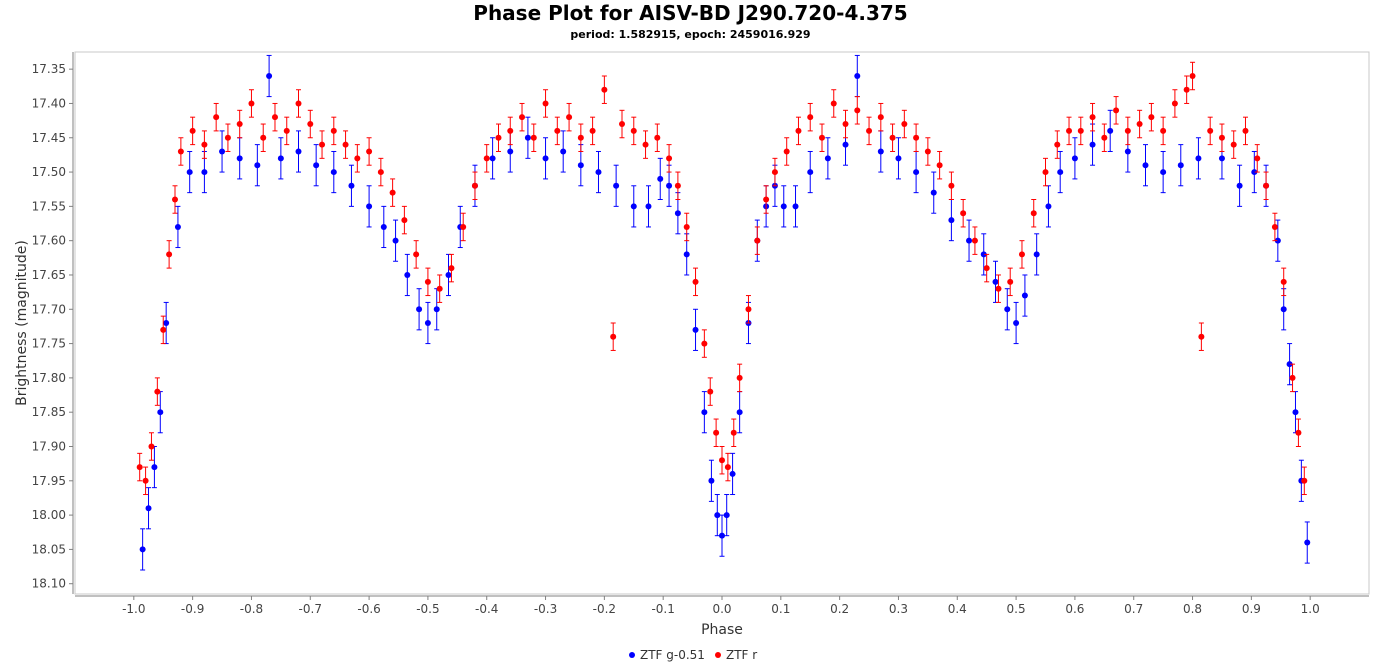 Image resolution: width=1381 pixels, height=667 pixels. I want to click on x-axis-label: Phase, so click(722, 630).